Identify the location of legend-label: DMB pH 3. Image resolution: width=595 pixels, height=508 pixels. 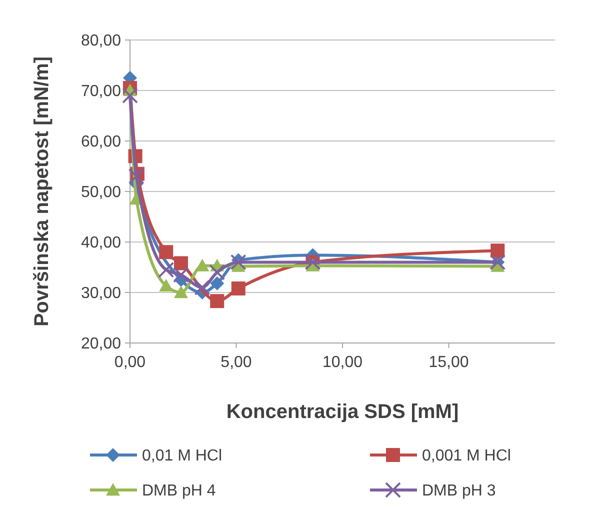
(459, 491).